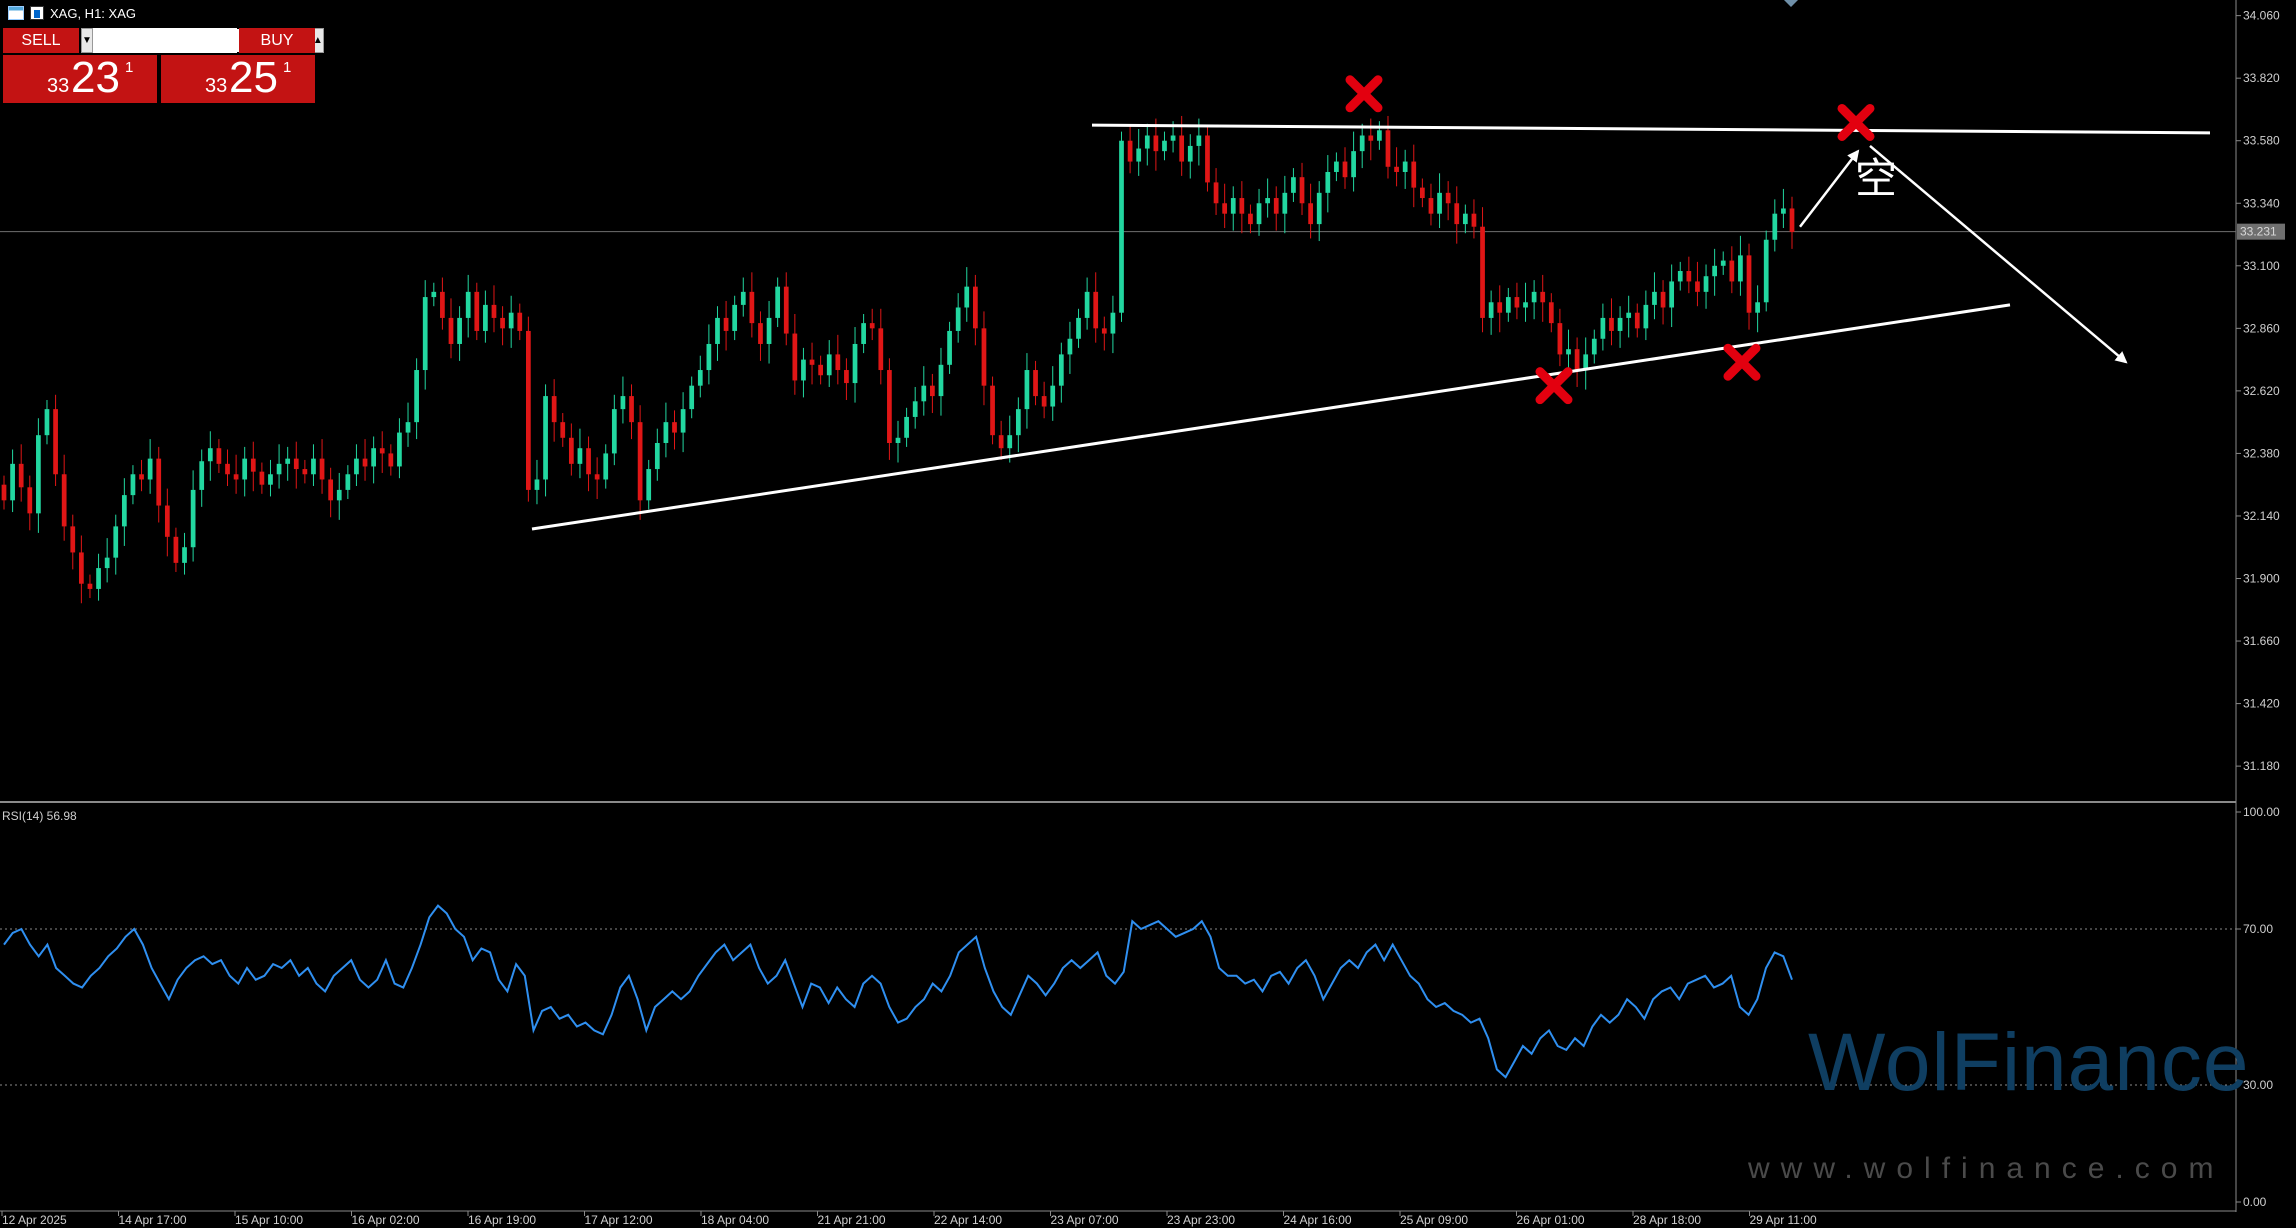 The image size is (2296, 1228). What do you see at coordinates (2261, 516) in the screenshot?
I see `price-tick-label: 32.140` at bounding box center [2261, 516].